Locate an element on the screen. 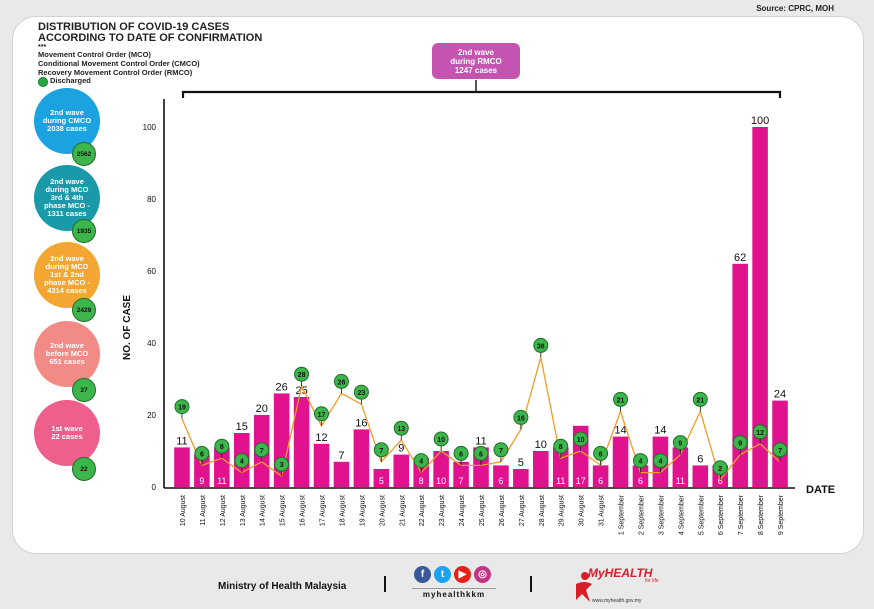 The width and height of the screenshot is (874, 609). y-tick-label: 100 is located at coordinates (150, 127).